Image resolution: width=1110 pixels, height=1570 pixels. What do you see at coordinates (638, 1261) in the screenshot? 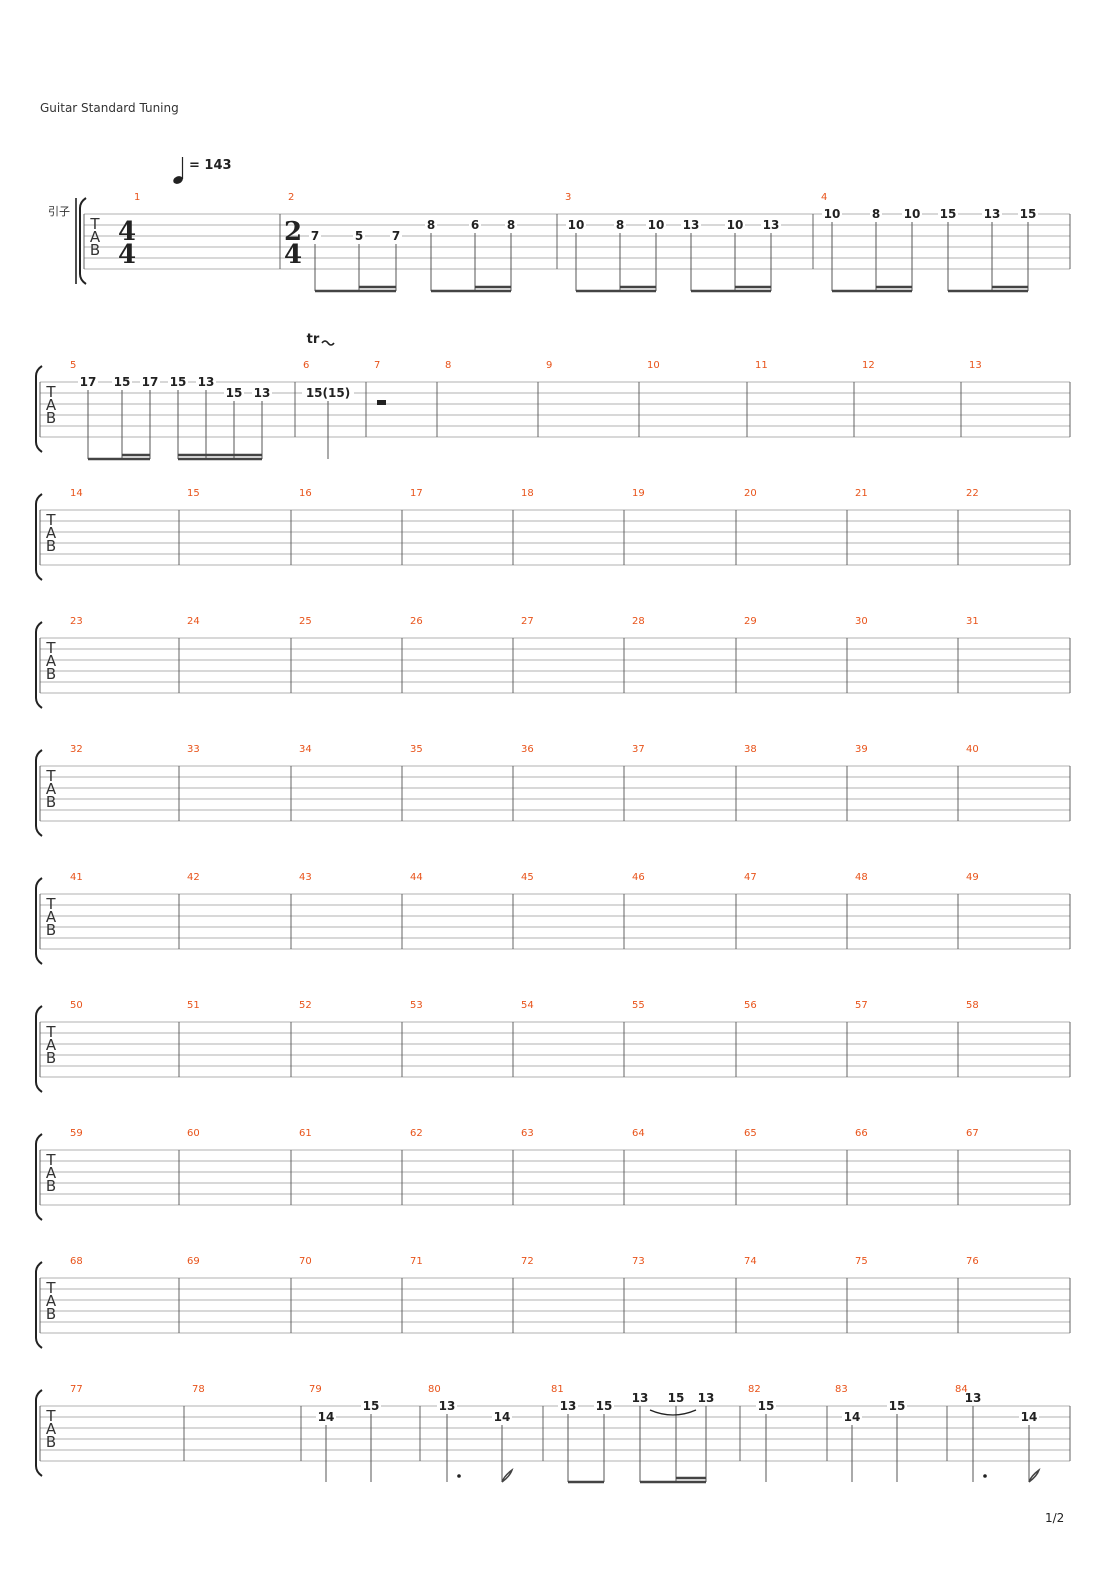
I see `measure-number: 73` at bounding box center [638, 1261].